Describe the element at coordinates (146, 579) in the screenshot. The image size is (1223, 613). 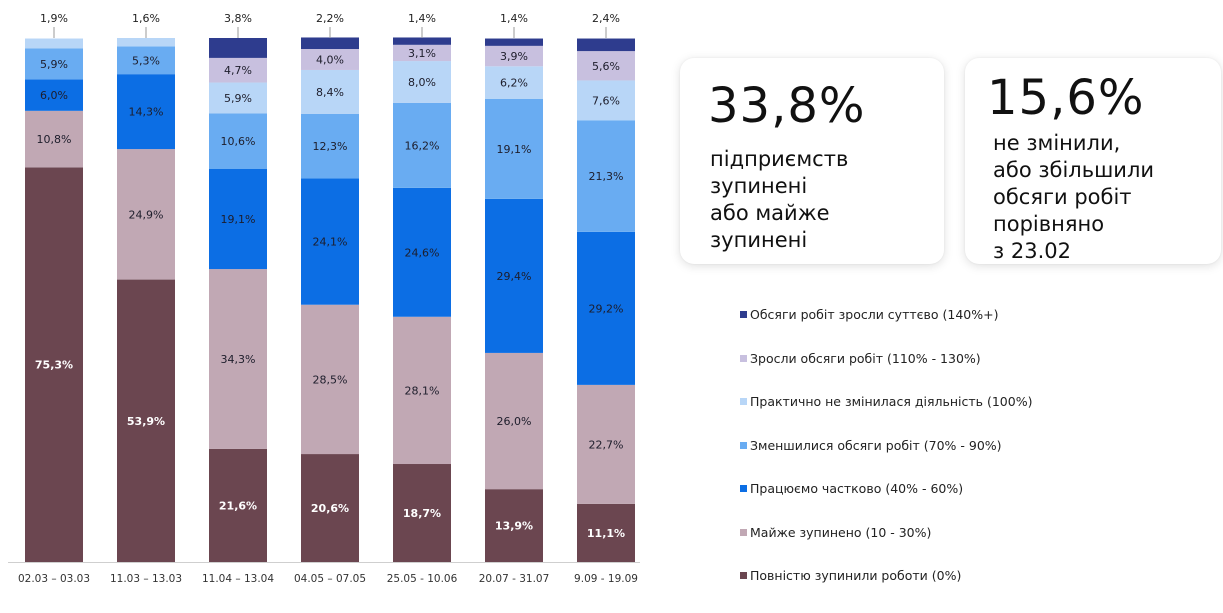
I see `x-tick-label: 11.03 – 13.03` at that location.